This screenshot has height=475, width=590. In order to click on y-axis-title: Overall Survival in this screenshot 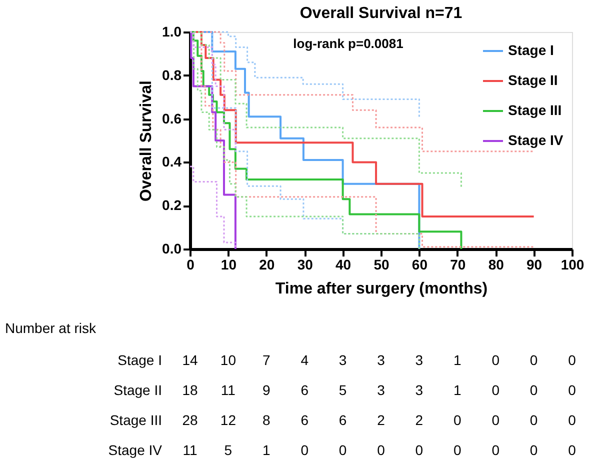, I will do `click(147, 141)`.